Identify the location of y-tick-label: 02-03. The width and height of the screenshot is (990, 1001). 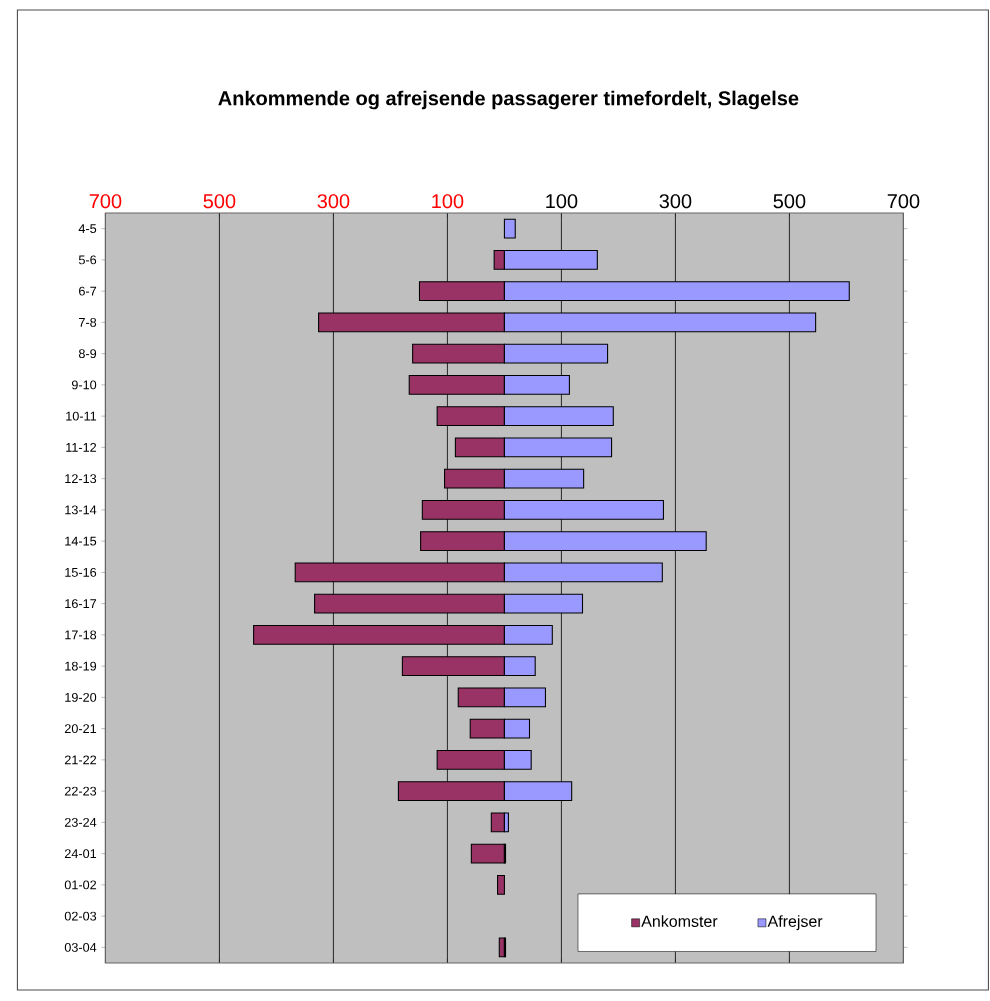
(80, 916).